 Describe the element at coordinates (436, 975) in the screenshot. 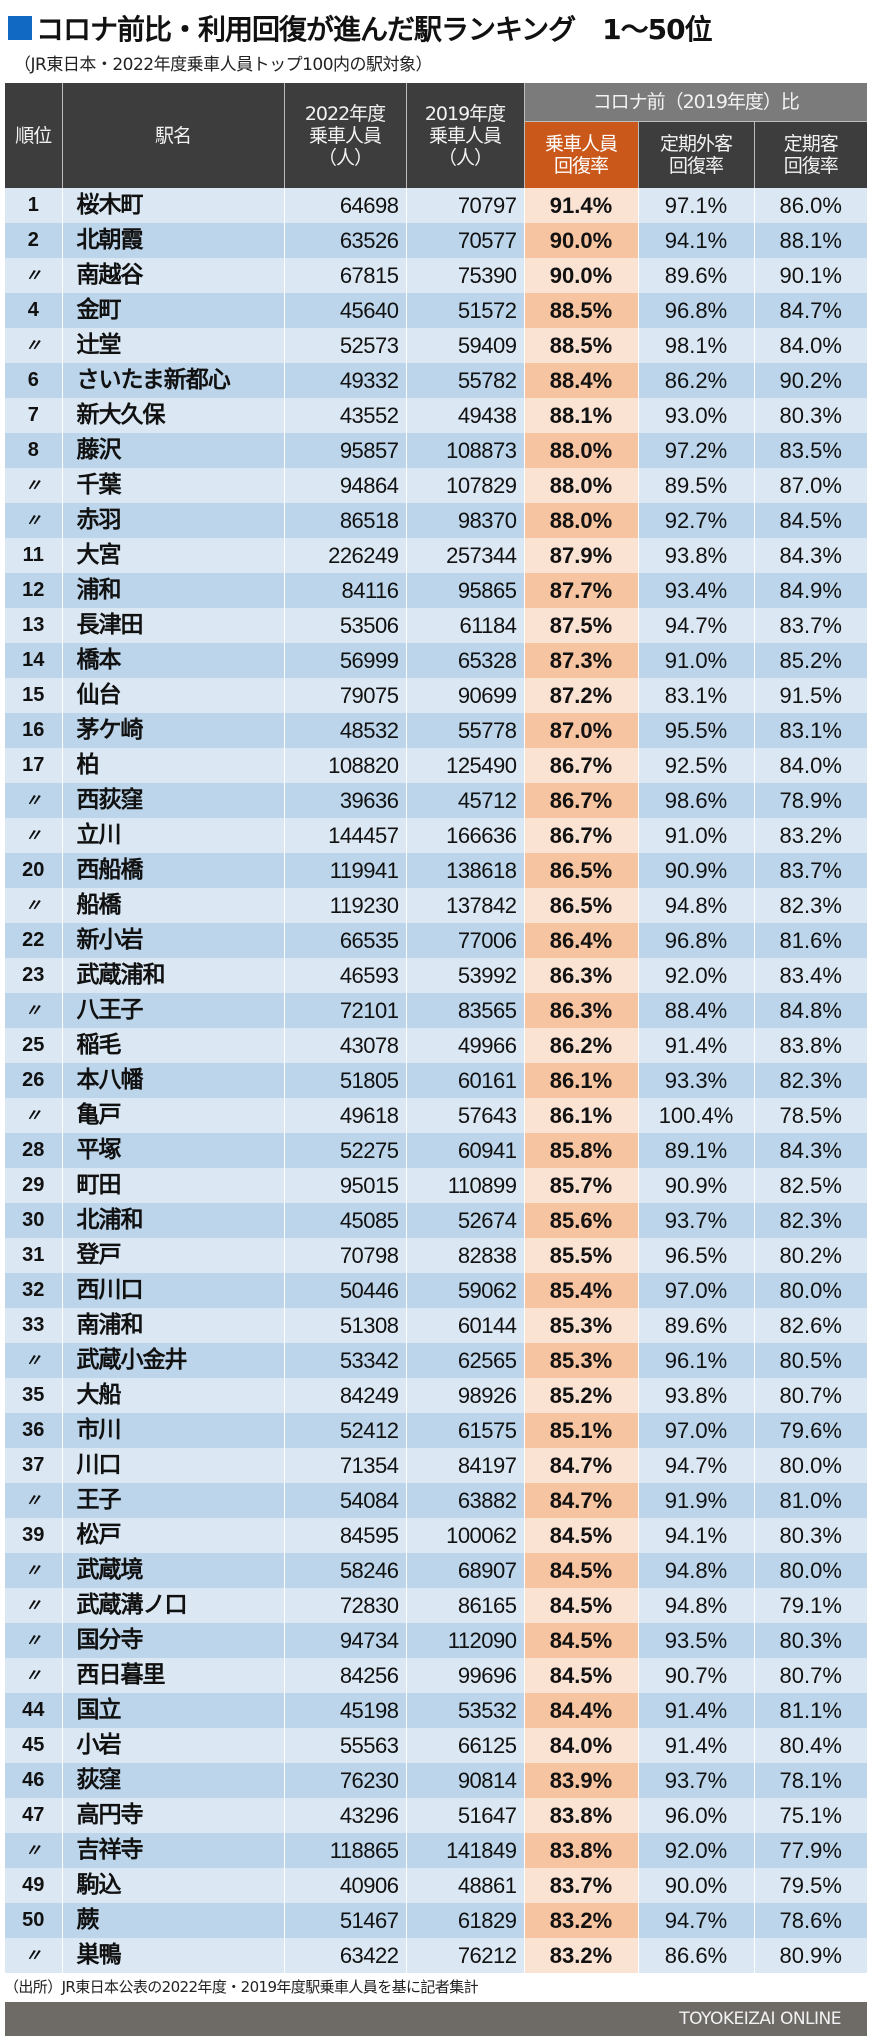

I see `table-row: 23 武蔵浦和 46593 53992 86.3% 92.0% 83.4%` at that location.